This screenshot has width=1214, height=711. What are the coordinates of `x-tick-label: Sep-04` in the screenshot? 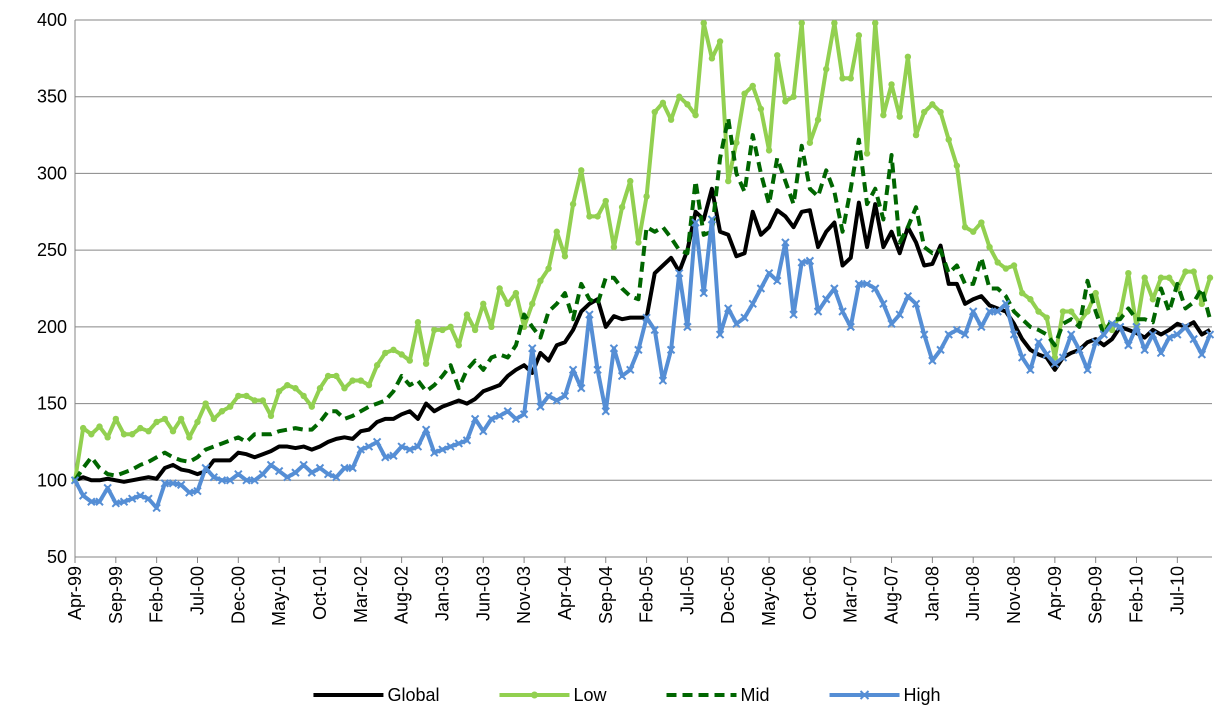 It's located at (606, 595).